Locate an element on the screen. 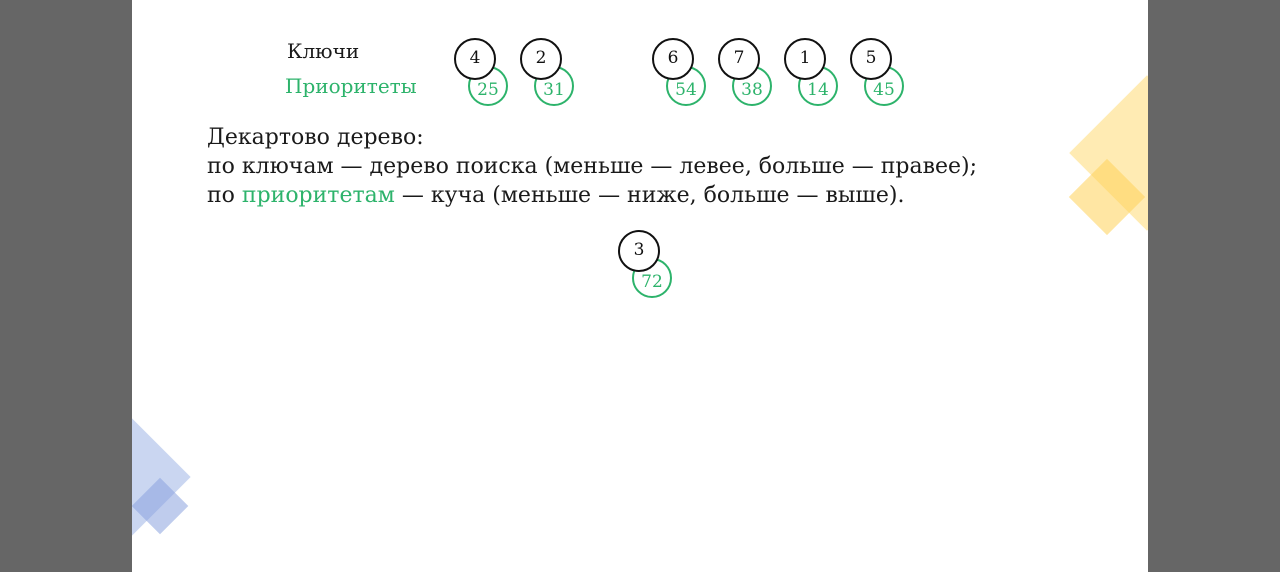 Image resolution: width=1280 pixels, height=572 pixels. new-tree-node: 72 3 is located at coordinates (648, 270).